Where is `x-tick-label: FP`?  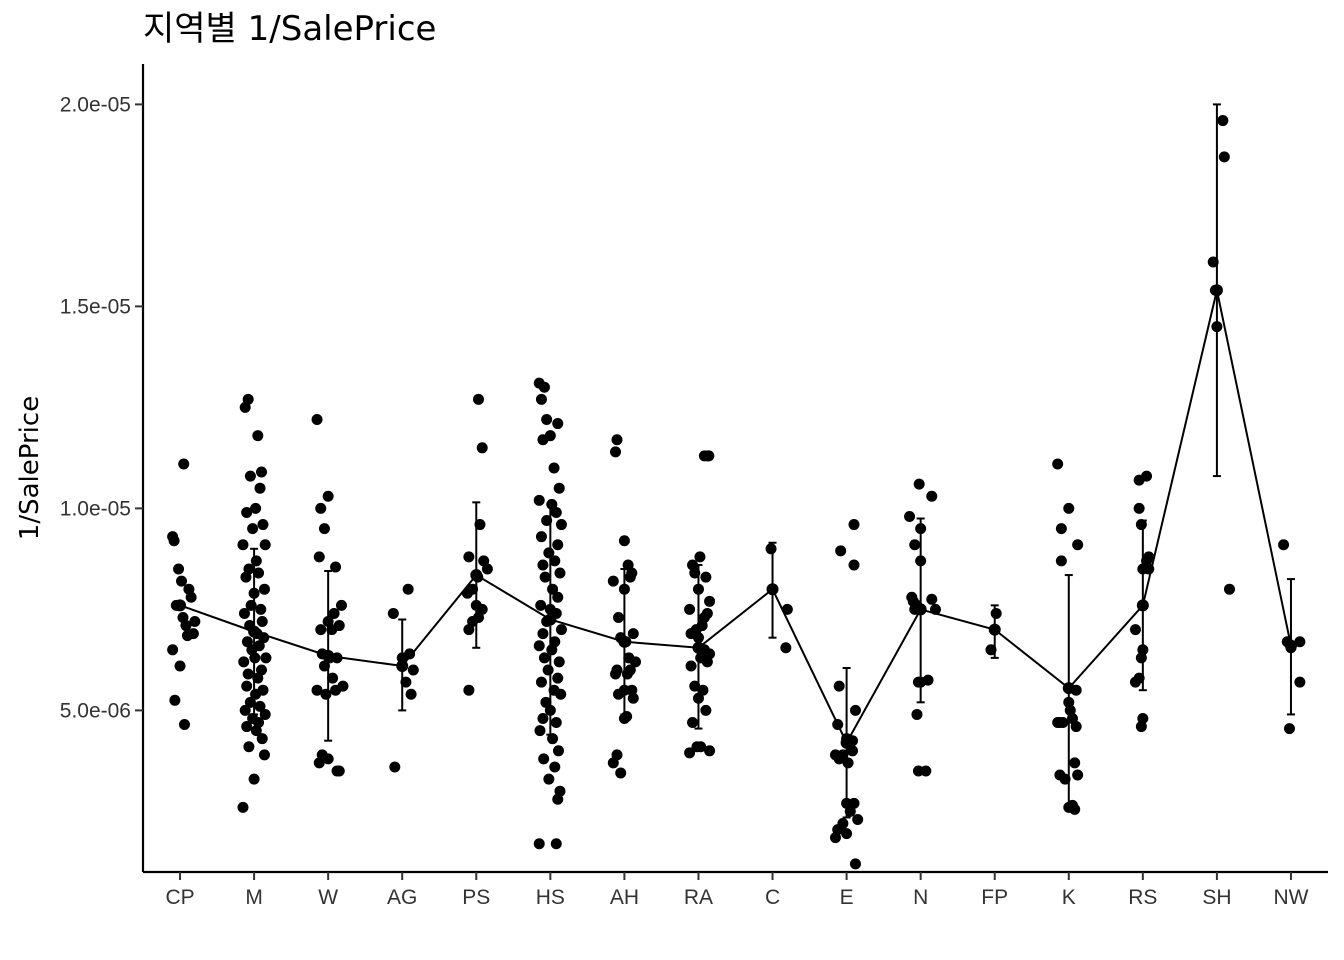
x-tick-label: FP is located at coordinates (994, 897).